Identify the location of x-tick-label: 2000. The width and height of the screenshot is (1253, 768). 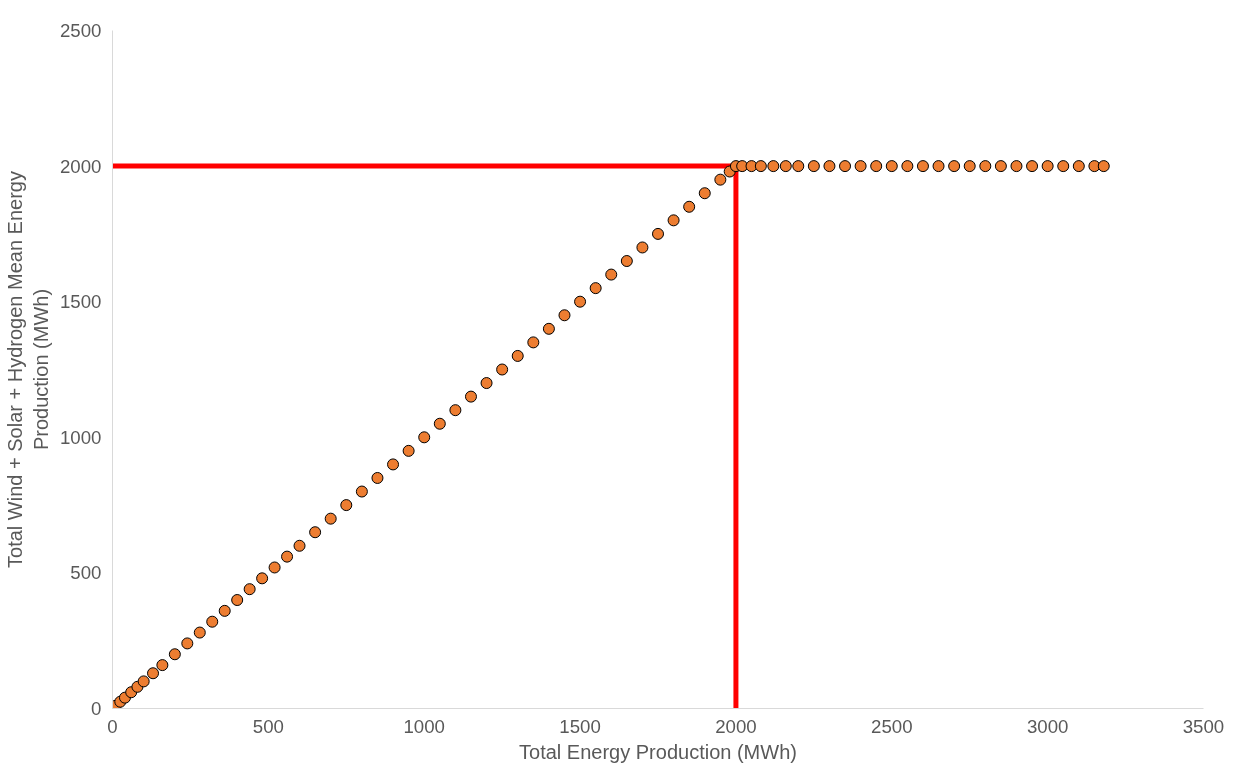
(736, 726).